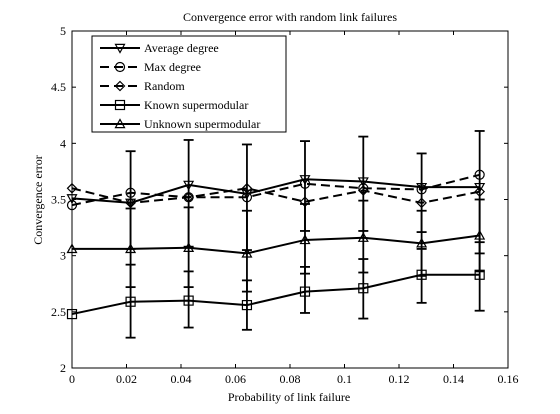 This screenshot has height=414, width=560. What do you see at coordinates (120, 67) in the screenshot?
I see `legend-marker-max-degree` at bounding box center [120, 67].